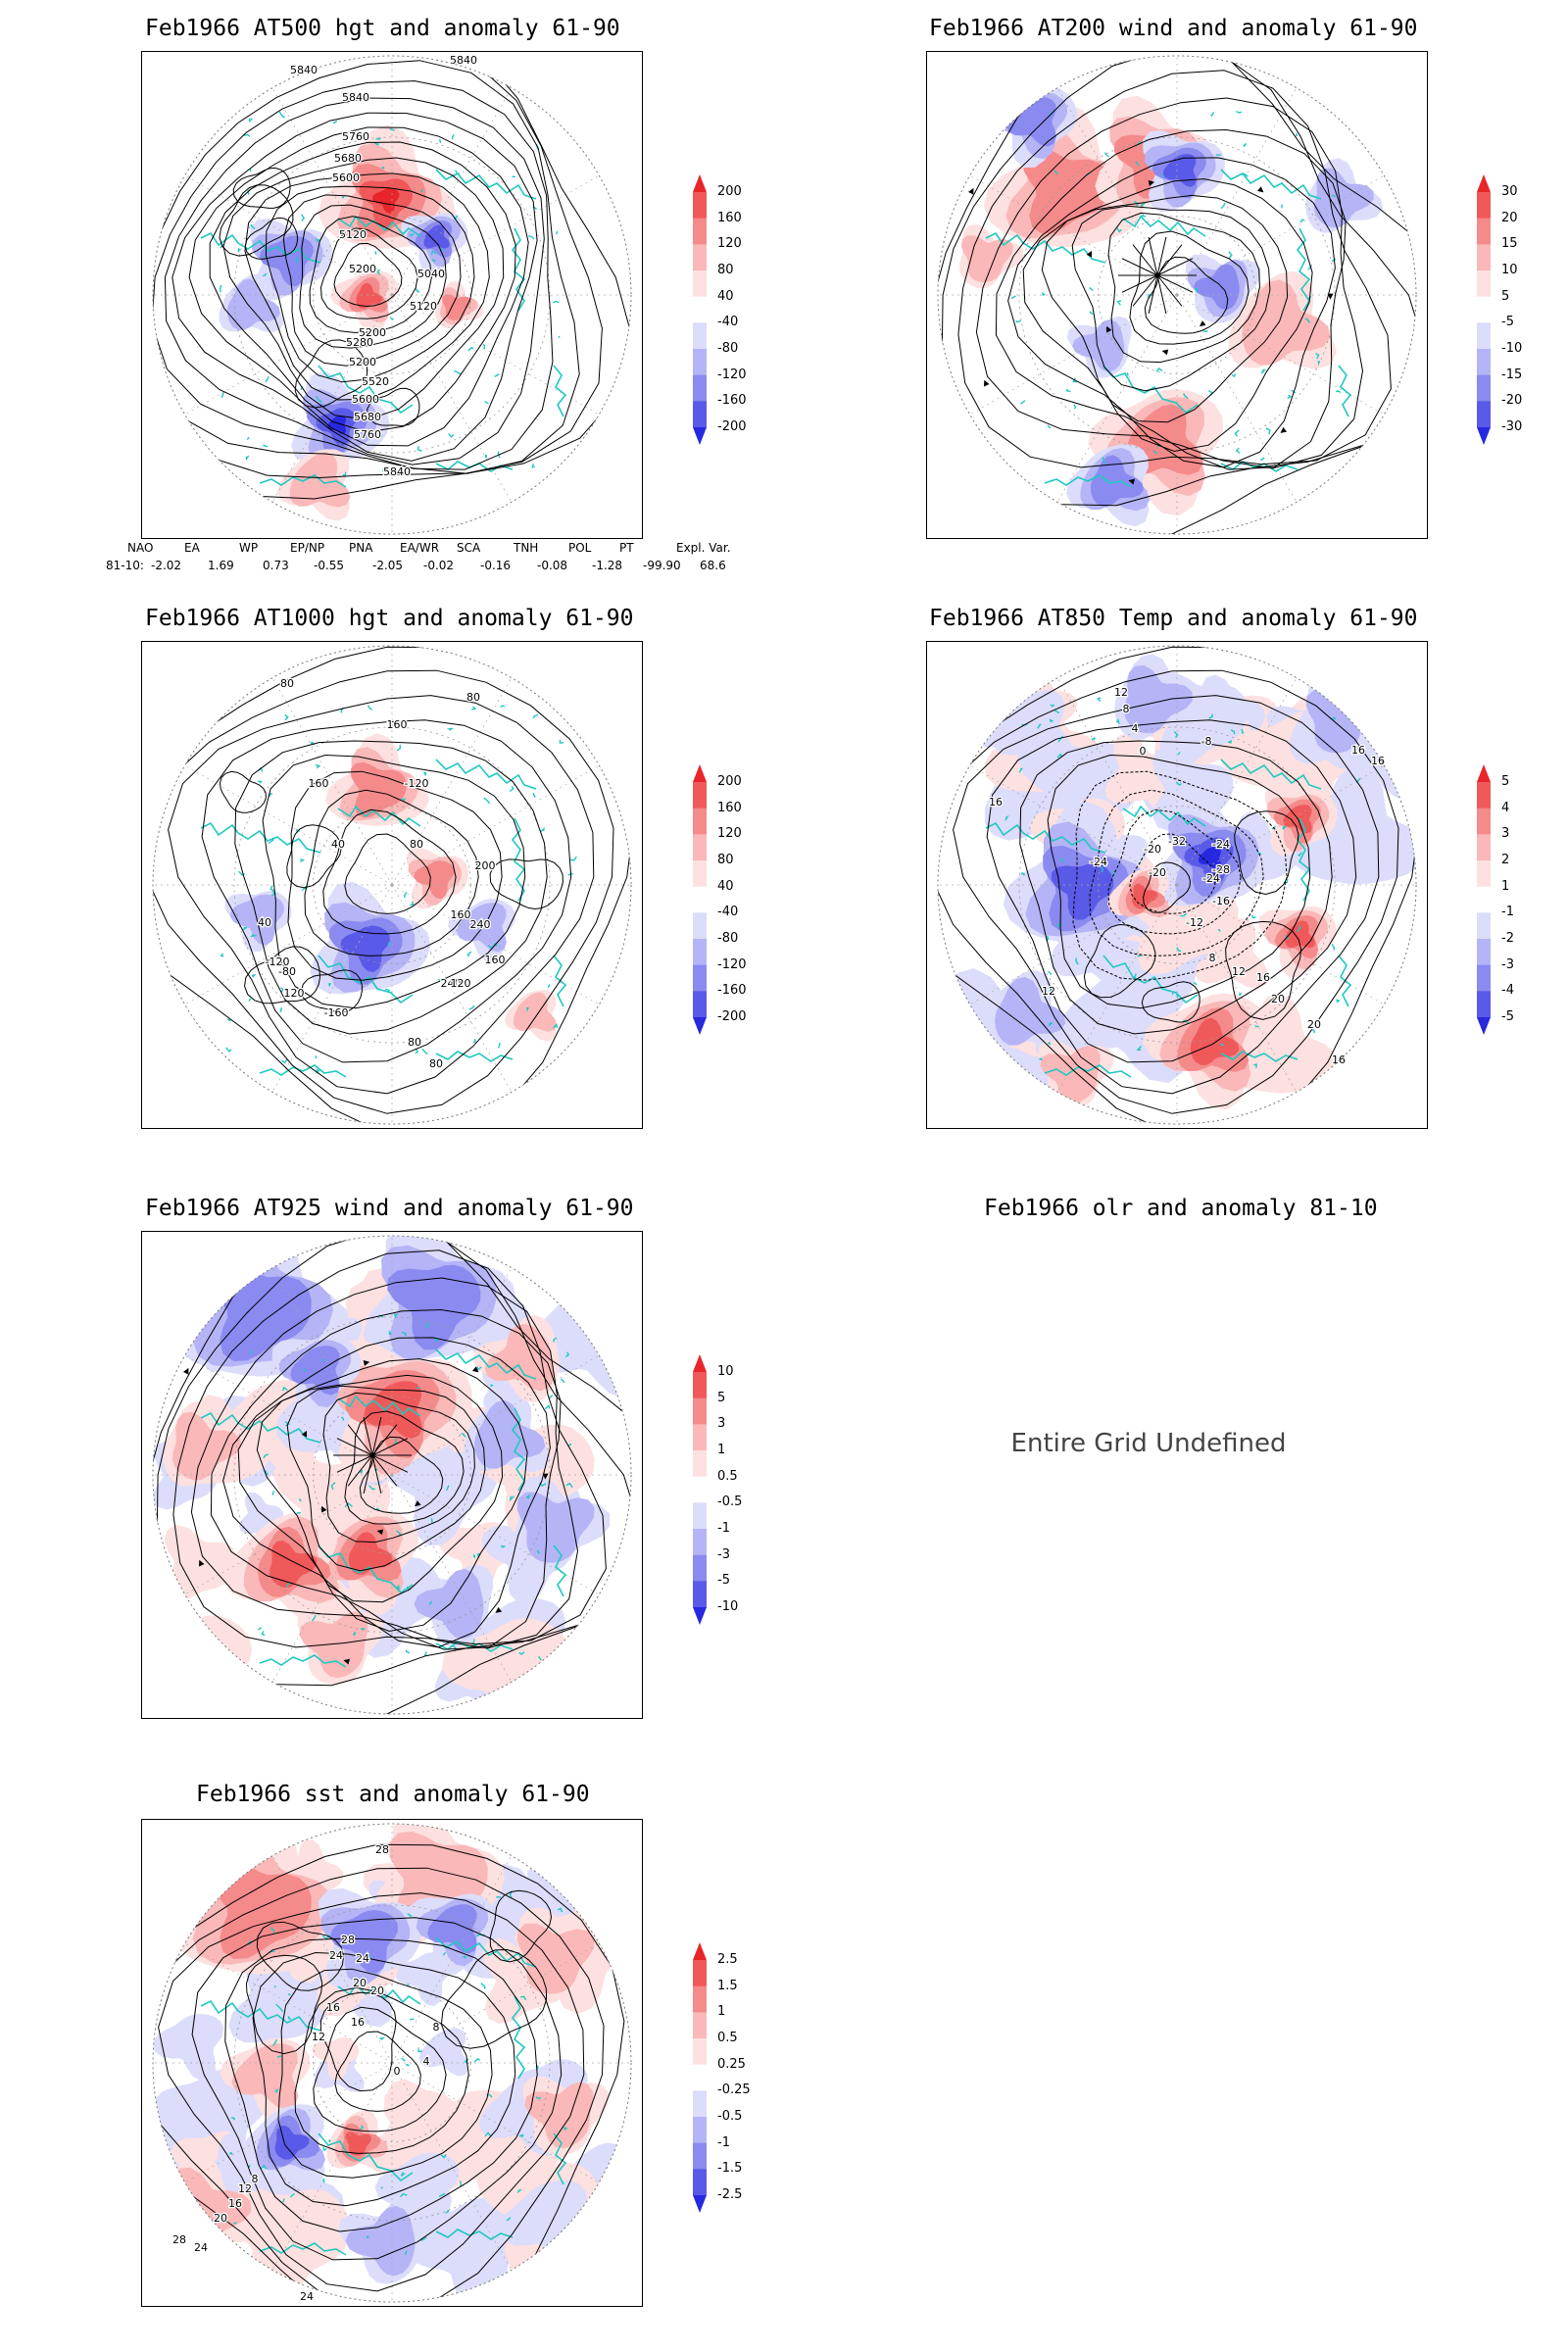 Image resolution: width=1568 pixels, height=2352 pixels. I want to click on contour-label: 160, so click(397, 724).